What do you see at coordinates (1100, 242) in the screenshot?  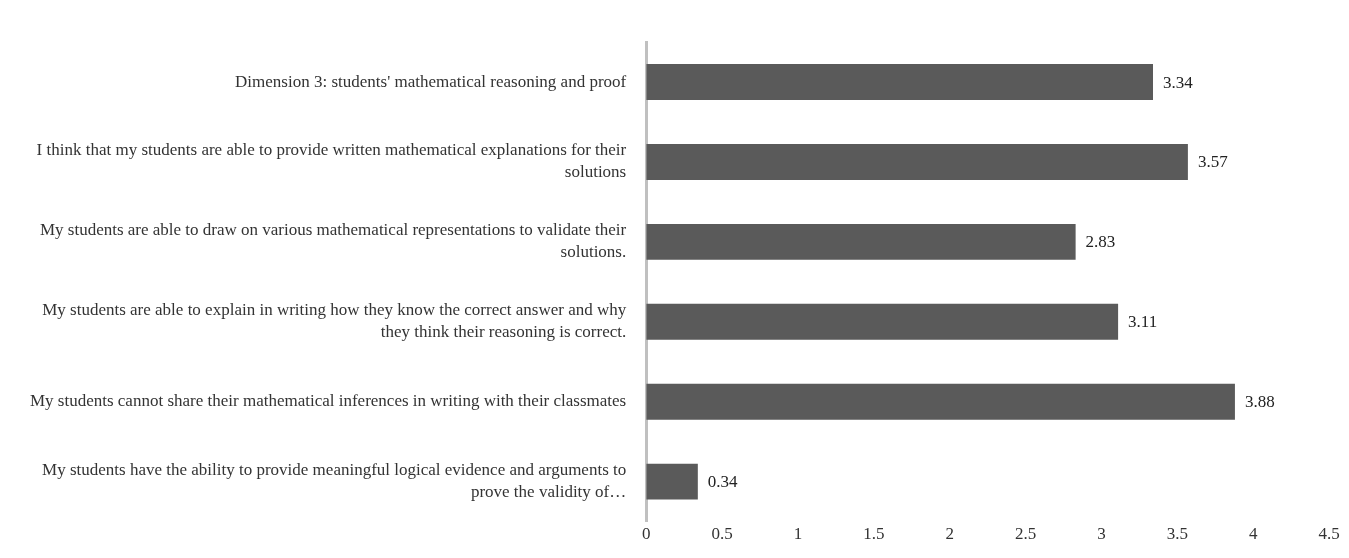 I see `data-label: 2.83` at bounding box center [1100, 242].